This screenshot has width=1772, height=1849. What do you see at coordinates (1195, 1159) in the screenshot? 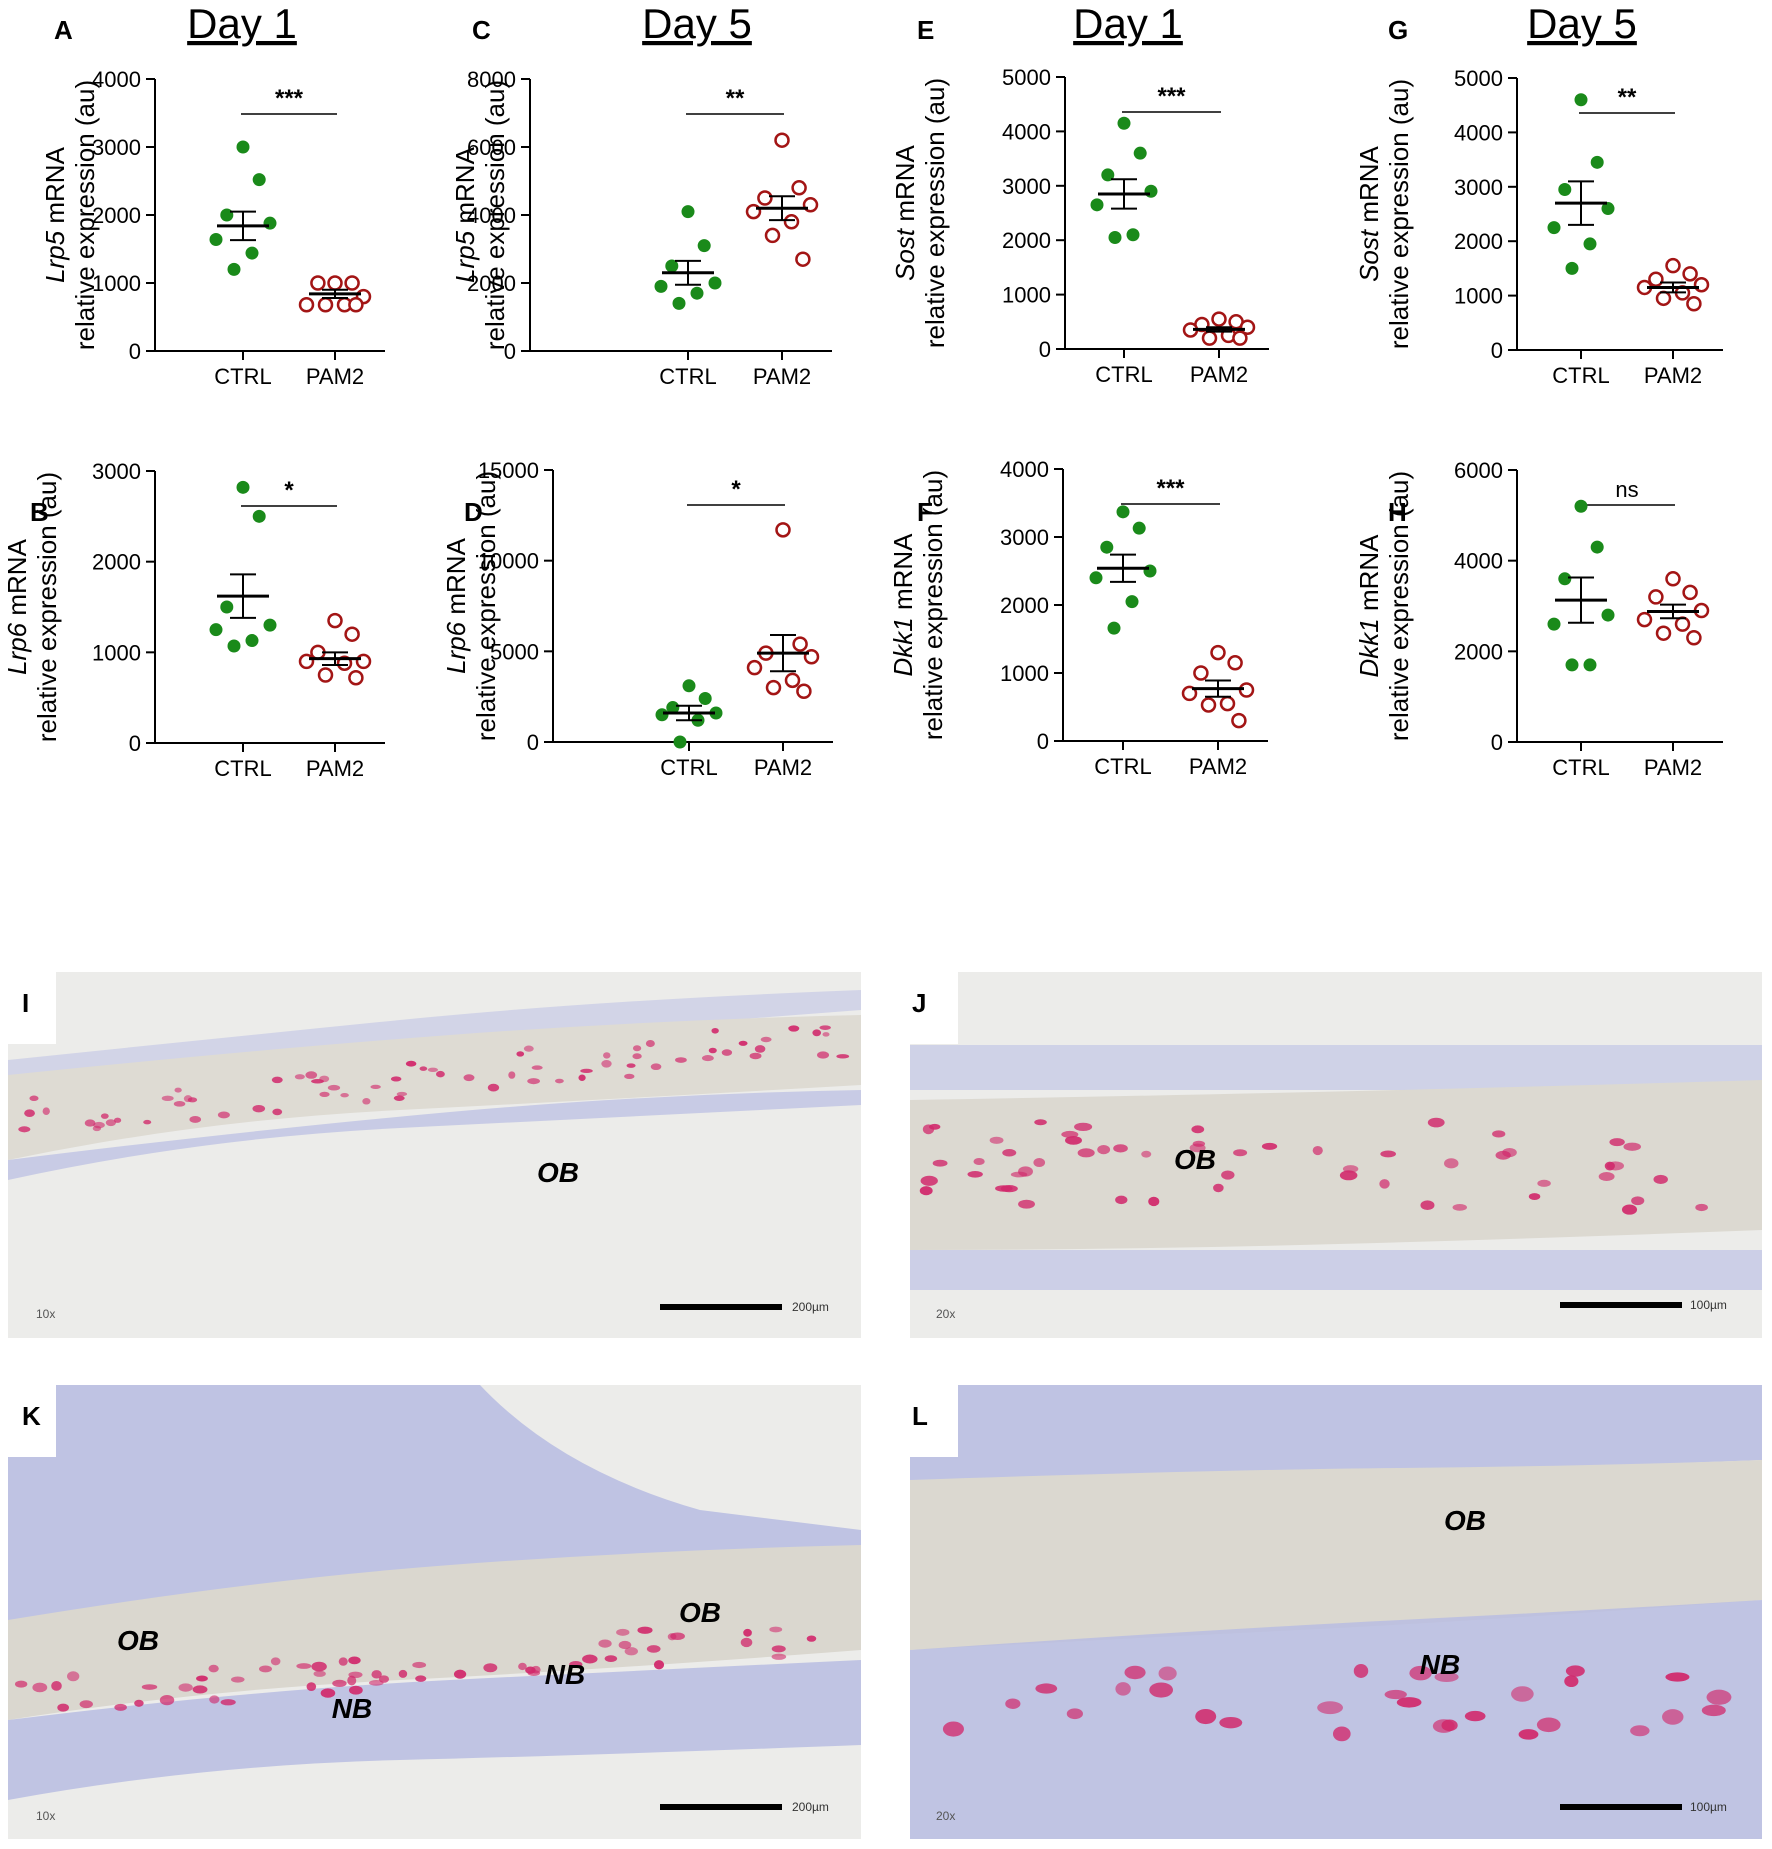
I see `micrograph-j-label-ob: OB` at bounding box center [1195, 1159].